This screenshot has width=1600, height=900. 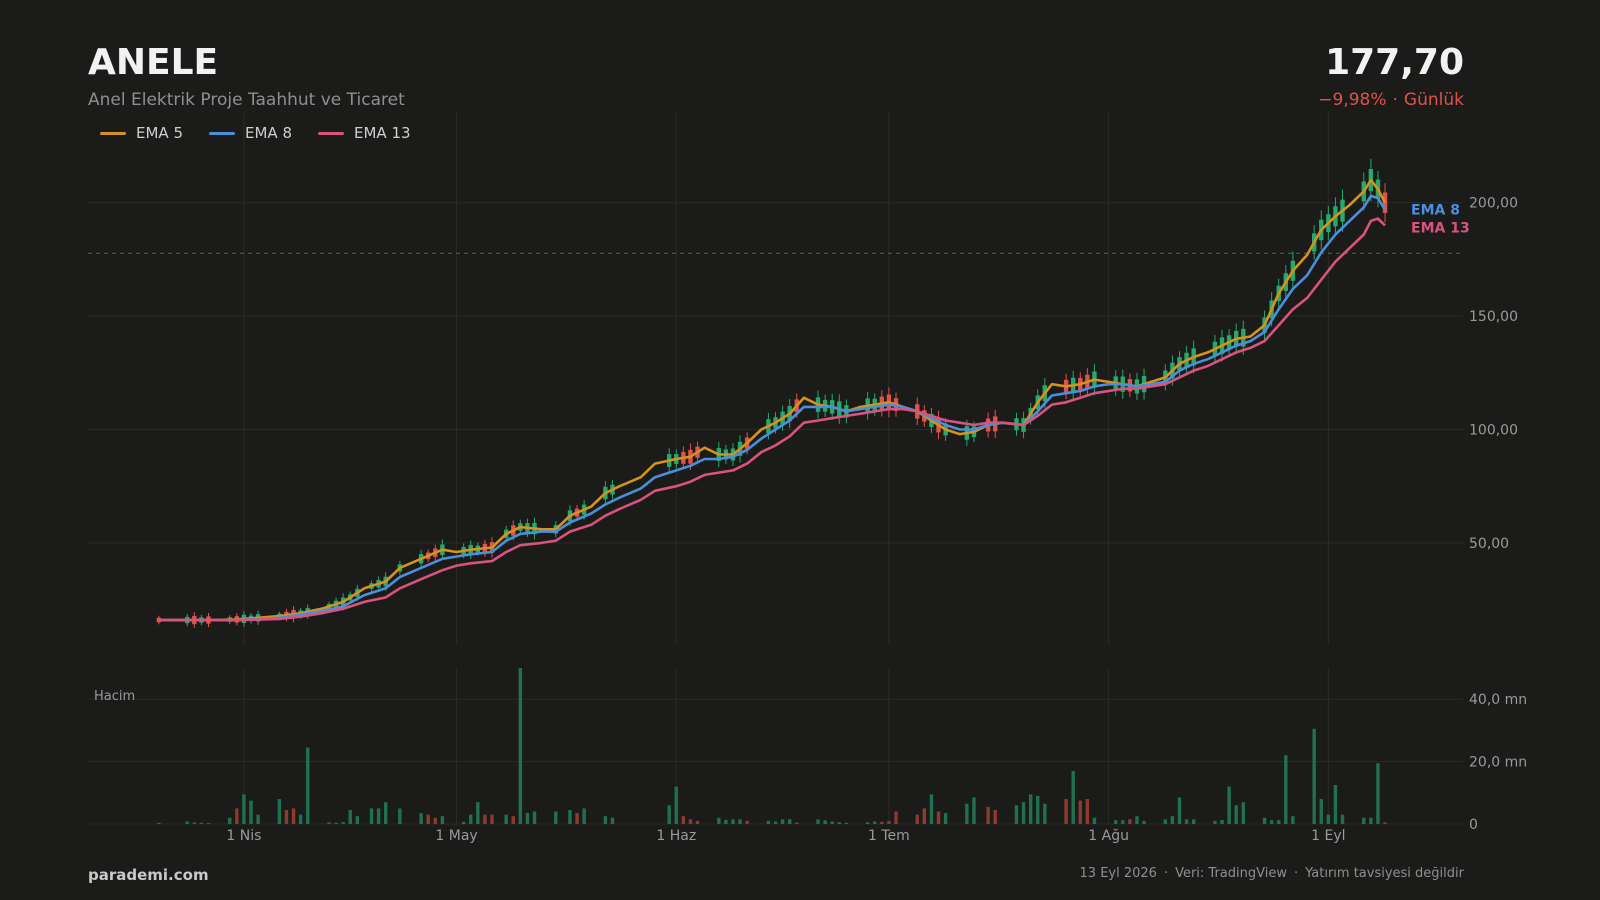 I want to click on footer-source: Veri: TradingView, so click(x=1231, y=873).